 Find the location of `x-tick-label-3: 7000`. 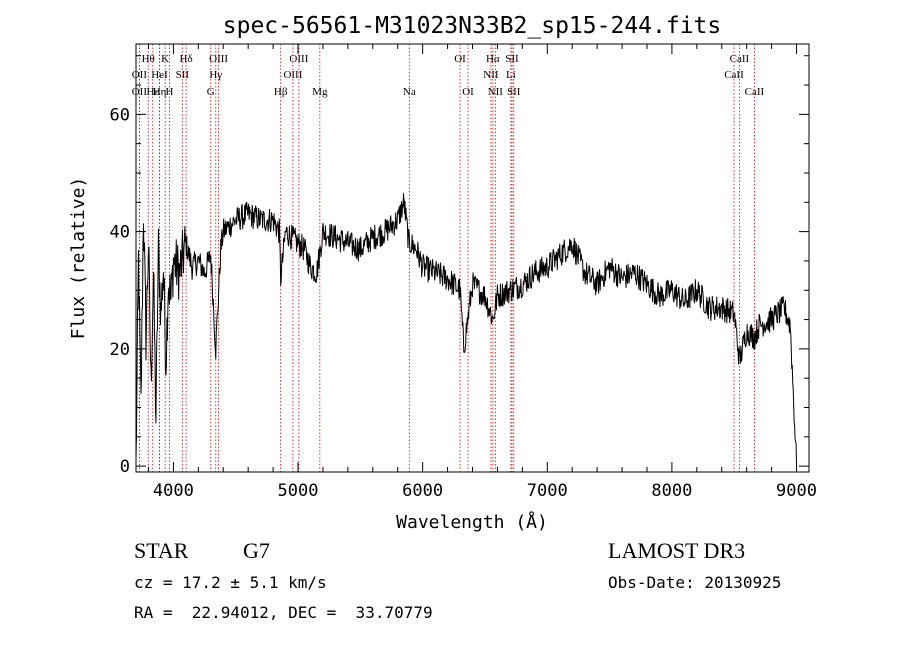

x-tick-label-3: 7000 is located at coordinates (547, 491).